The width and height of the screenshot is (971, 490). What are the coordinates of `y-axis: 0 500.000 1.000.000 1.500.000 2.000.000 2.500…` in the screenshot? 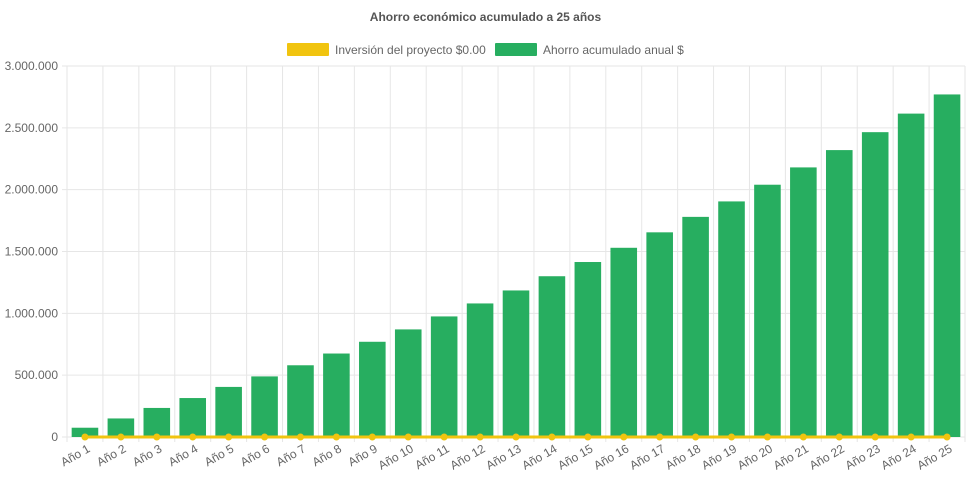 It's located at (32, 251).